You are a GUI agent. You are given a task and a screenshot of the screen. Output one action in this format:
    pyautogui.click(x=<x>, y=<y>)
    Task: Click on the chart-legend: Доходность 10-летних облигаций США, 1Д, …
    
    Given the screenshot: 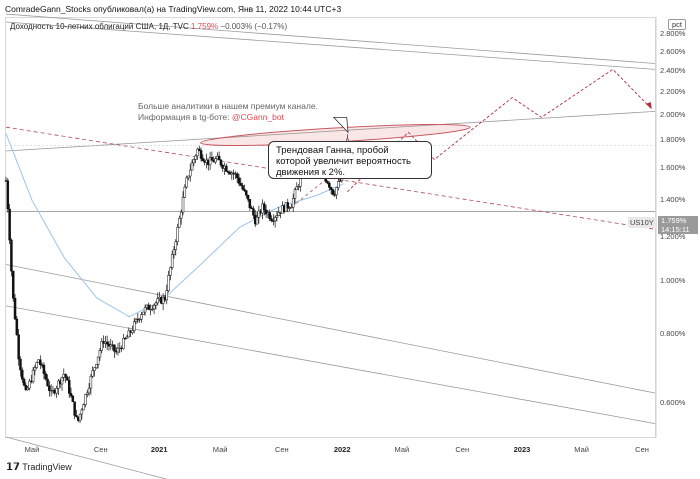 What is the action you would take?
    pyautogui.click(x=148, y=26)
    